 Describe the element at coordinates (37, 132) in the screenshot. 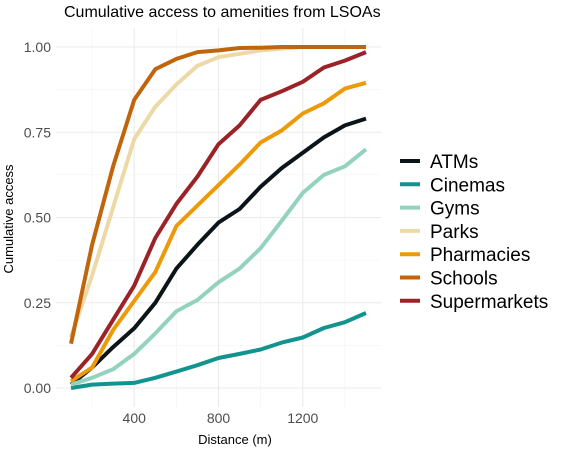

I see `y-tick-label: 0.75` at that location.